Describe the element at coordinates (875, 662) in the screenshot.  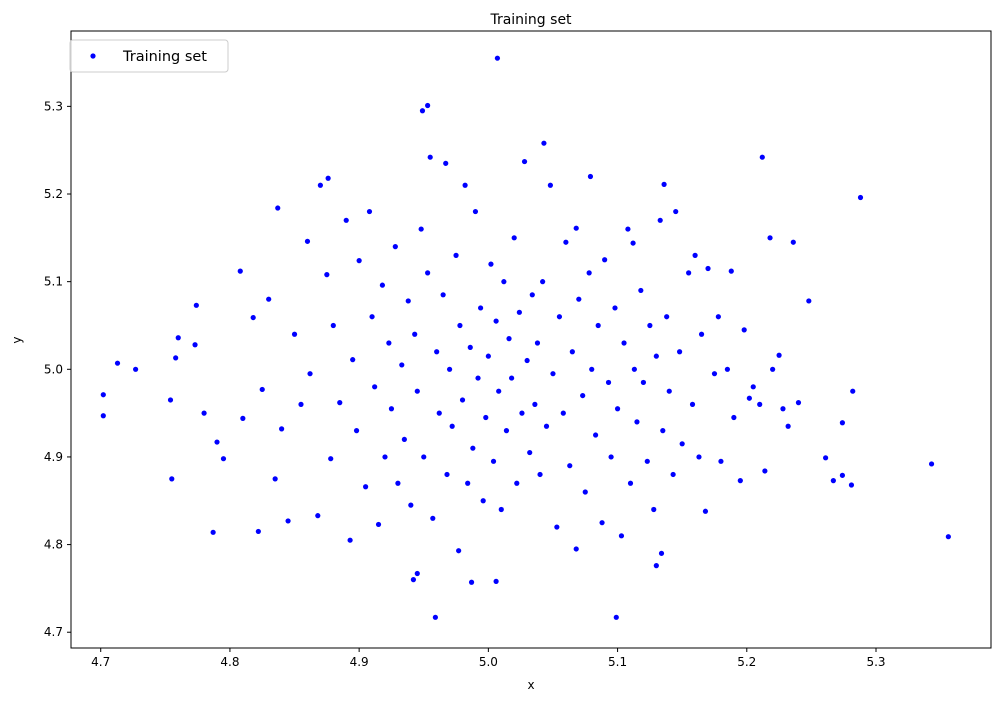
I see `x-tick-label: 5.3` at that location.